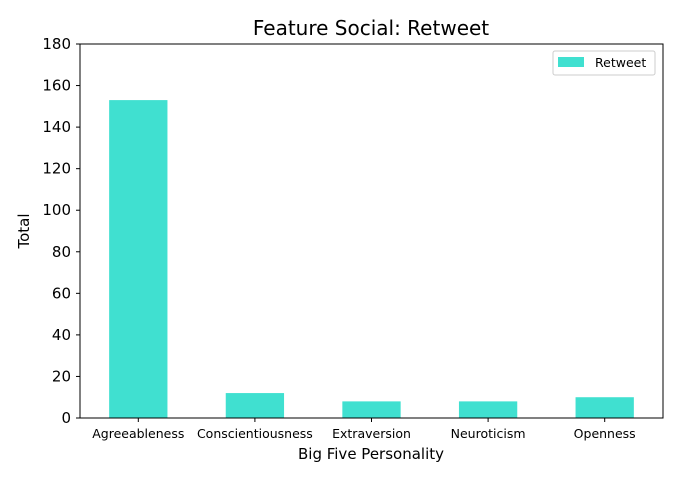 This screenshot has width=680, height=480. What do you see at coordinates (571, 62) in the screenshot?
I see `legend-swatch` at bounding box center [571, 62].